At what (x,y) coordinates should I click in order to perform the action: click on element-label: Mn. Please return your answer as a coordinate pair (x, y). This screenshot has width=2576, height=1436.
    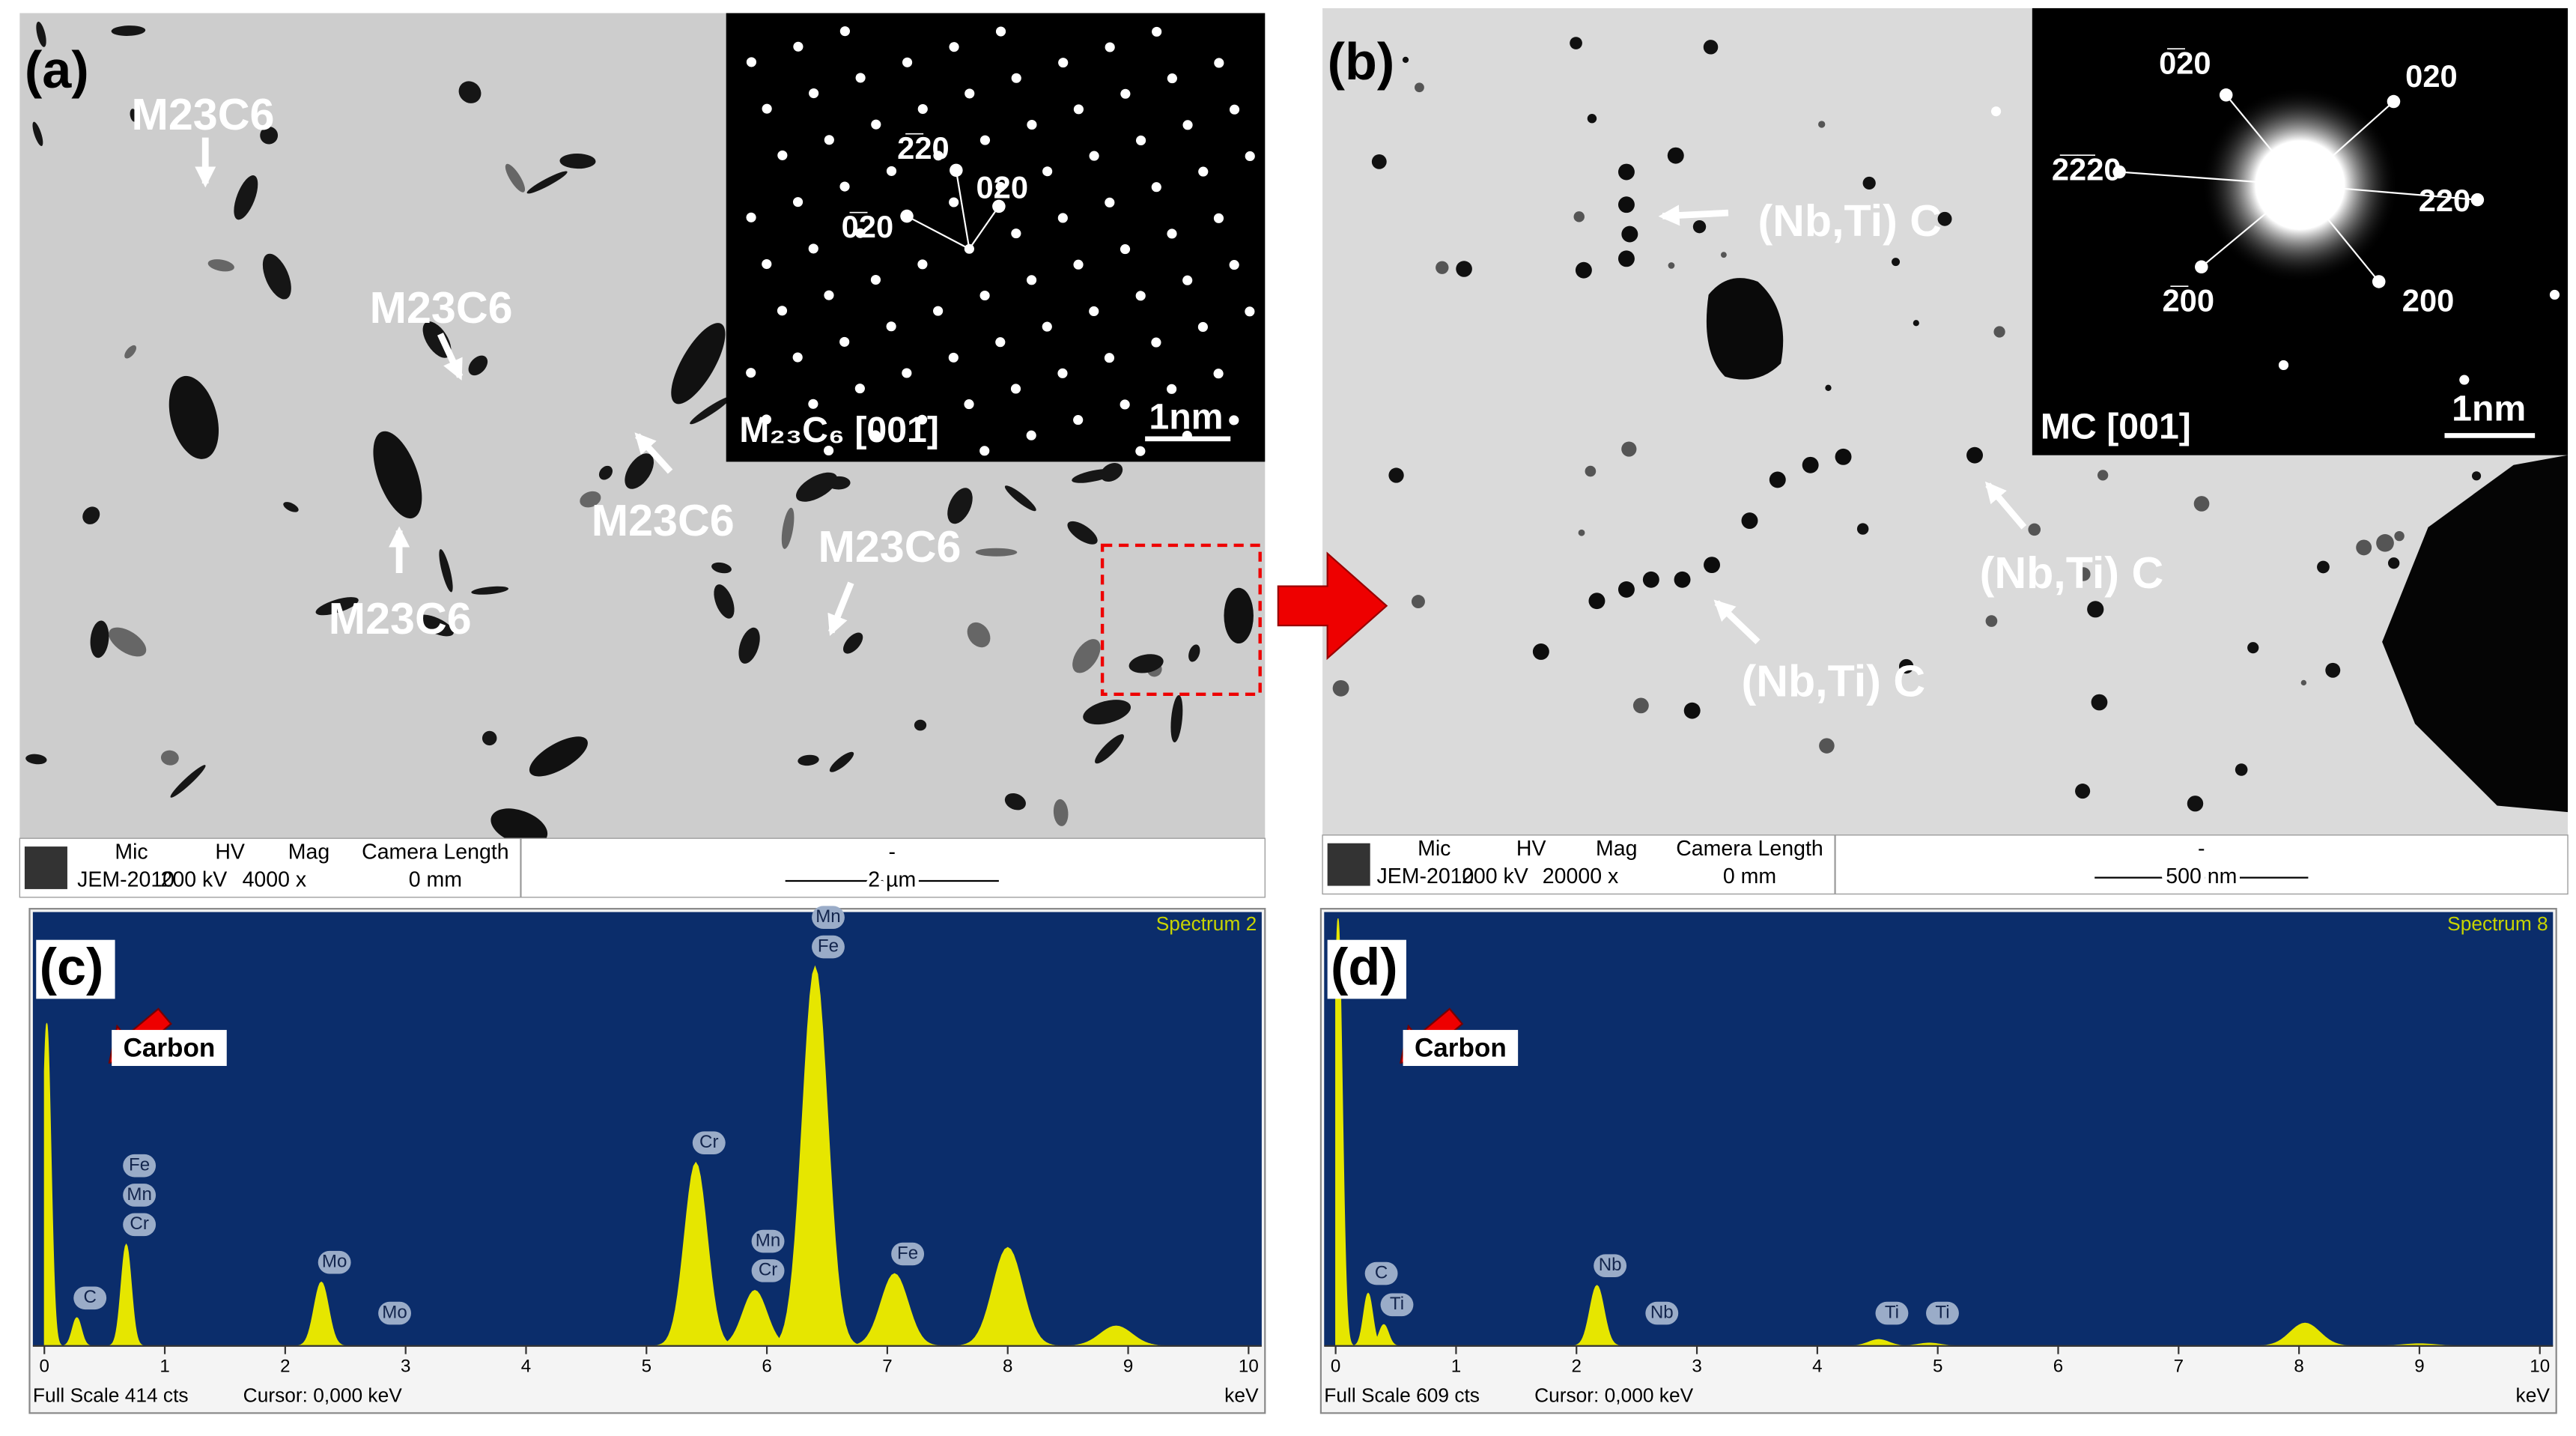
    Looking at the image, I should click on (768, 1240).